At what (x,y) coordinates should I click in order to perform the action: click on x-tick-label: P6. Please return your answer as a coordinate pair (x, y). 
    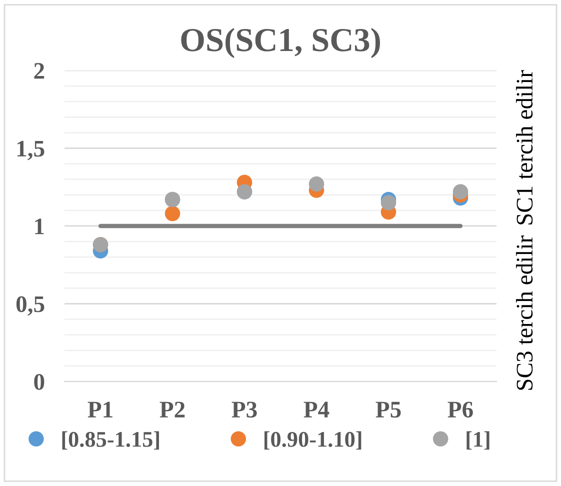
    Looking at the image, I should click on (460, 410).